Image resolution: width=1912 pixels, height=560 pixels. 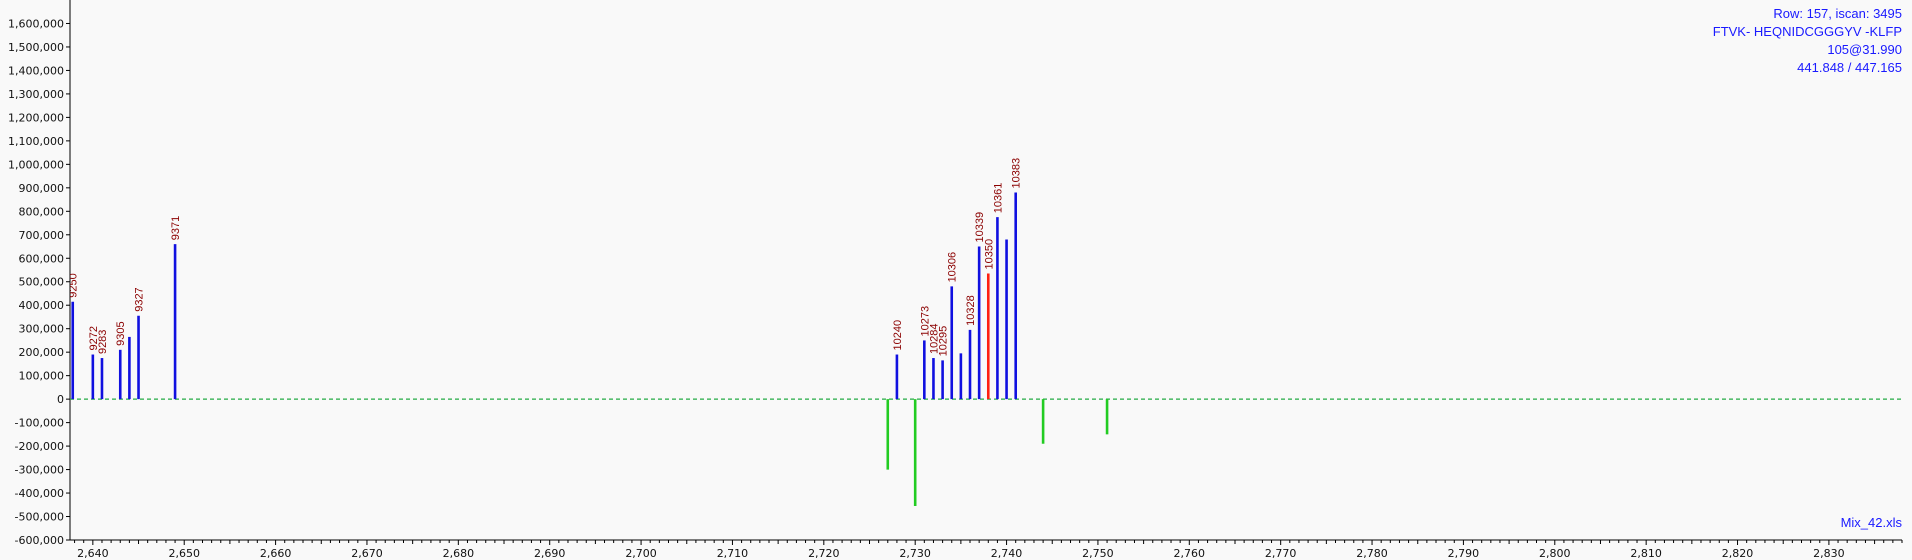 I want to click on y-tick-label: 1,400,000, so click(x=36, y=70).